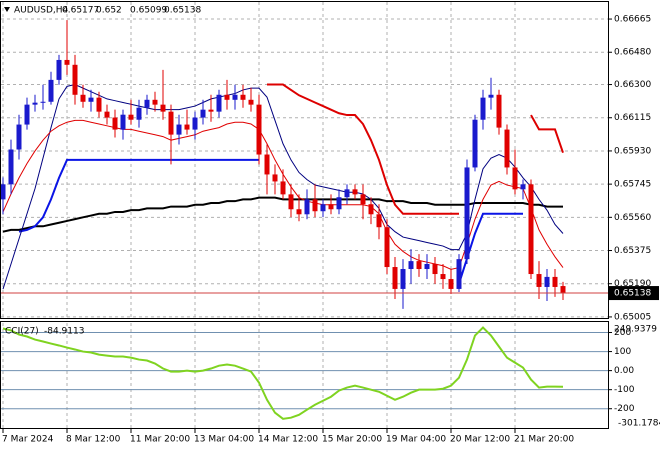  I want to click on cci-name: CCI(27), so click(22, 332).